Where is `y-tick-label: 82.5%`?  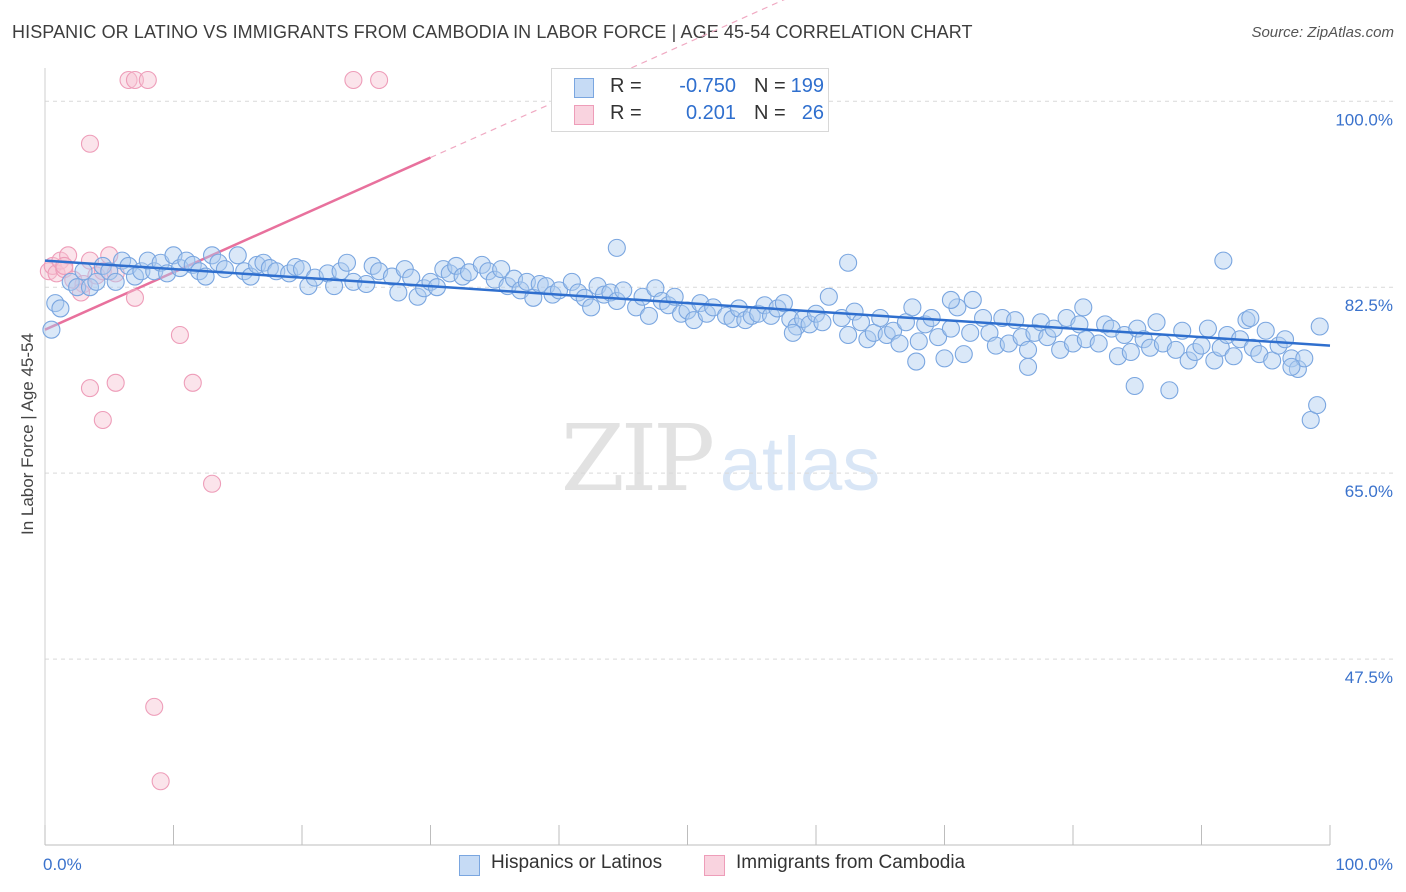
y-tick-label: 82.5% is located at coordinates (1369, 305).